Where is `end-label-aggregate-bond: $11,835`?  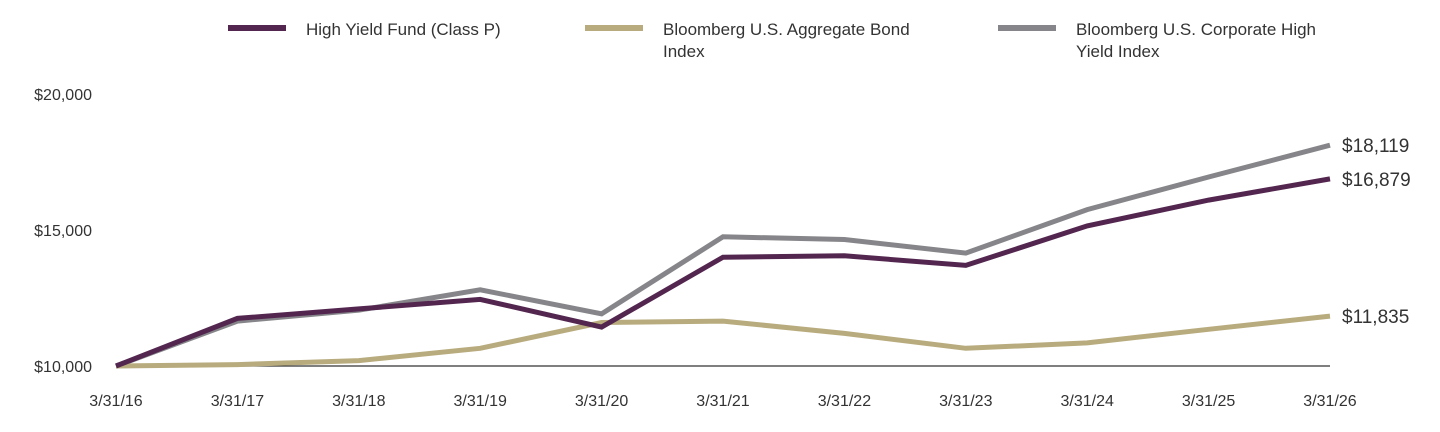 end-label-aggregate-bond: $11,835 is located at coordinates (1375, 317).